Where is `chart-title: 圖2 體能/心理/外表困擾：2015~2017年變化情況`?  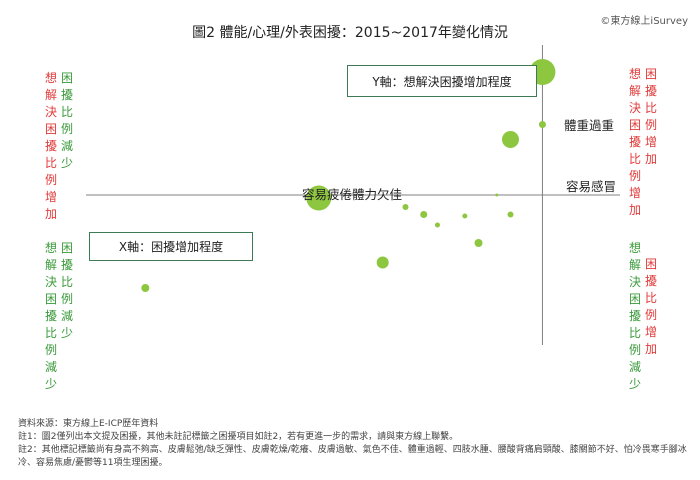
chart-title: 圖2 體能/心理/外表困擾：2015~2017年變化情況 is located at coordinates (350, 33).